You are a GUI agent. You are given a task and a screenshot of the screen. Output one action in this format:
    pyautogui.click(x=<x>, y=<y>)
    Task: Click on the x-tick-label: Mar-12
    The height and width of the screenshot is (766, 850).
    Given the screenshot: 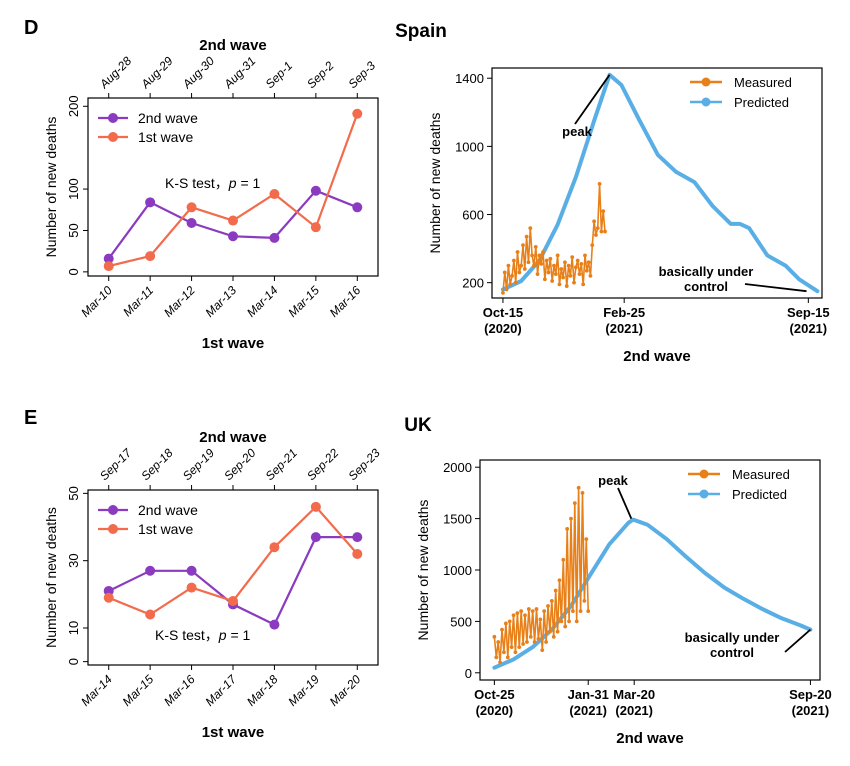 What is the action you would take?
    pyautogui.click(x=179, y=301)
    